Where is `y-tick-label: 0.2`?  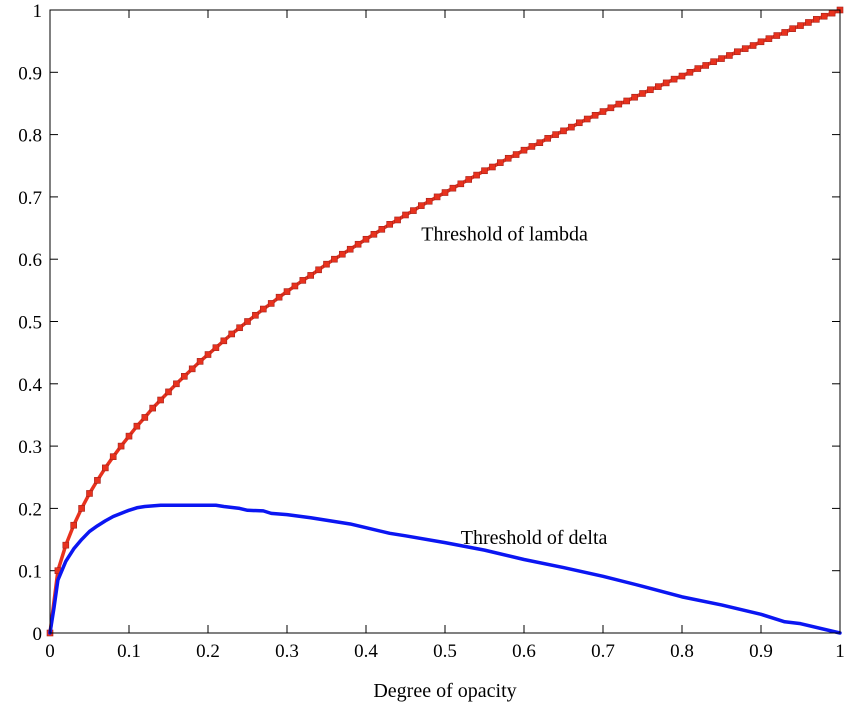
y-tick-label: 0.2 is located at coordinates (30, 509).